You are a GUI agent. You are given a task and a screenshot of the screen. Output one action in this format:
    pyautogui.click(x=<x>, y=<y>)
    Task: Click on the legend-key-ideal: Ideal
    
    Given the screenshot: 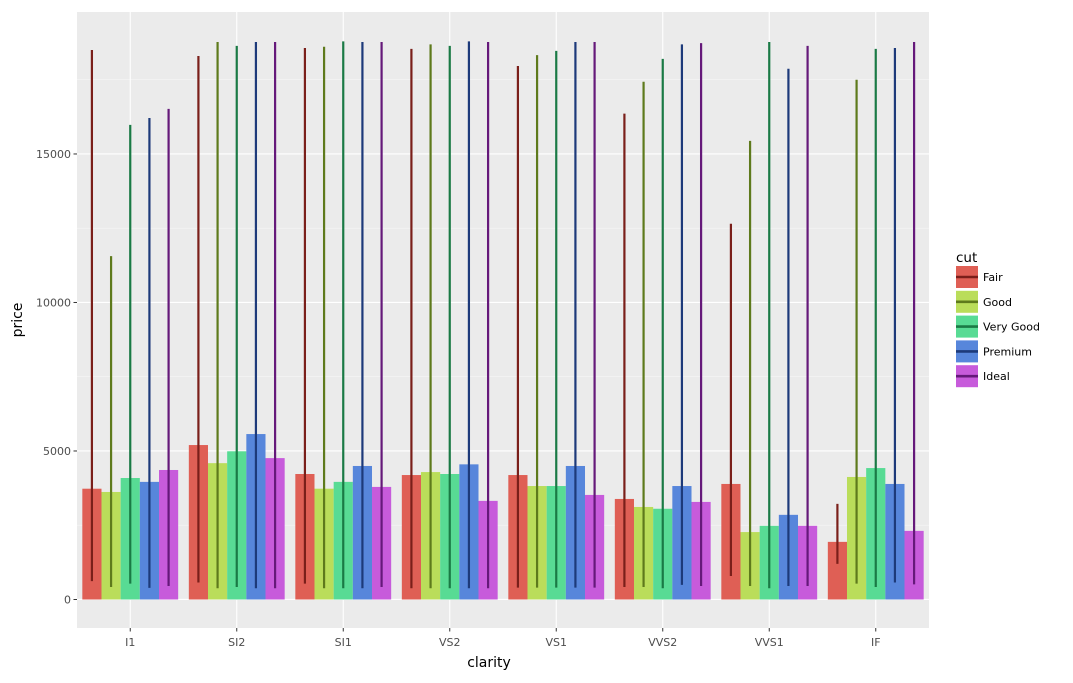 What is the action you would take?
    pyautogui.click(x=983, y=376)
    